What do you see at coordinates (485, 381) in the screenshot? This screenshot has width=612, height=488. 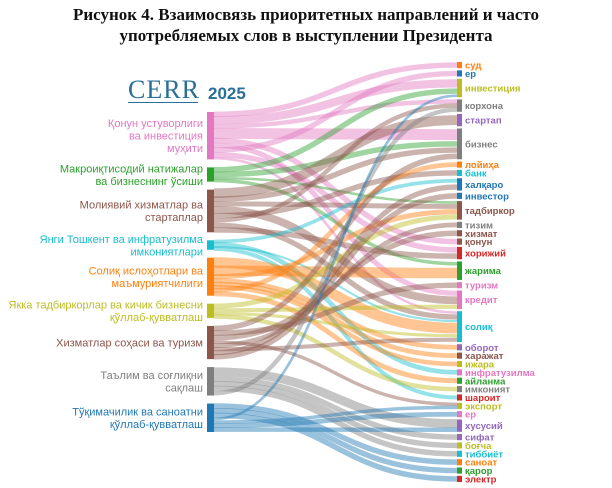 I see `target-label: айланма` at bounding box center [485, 381].